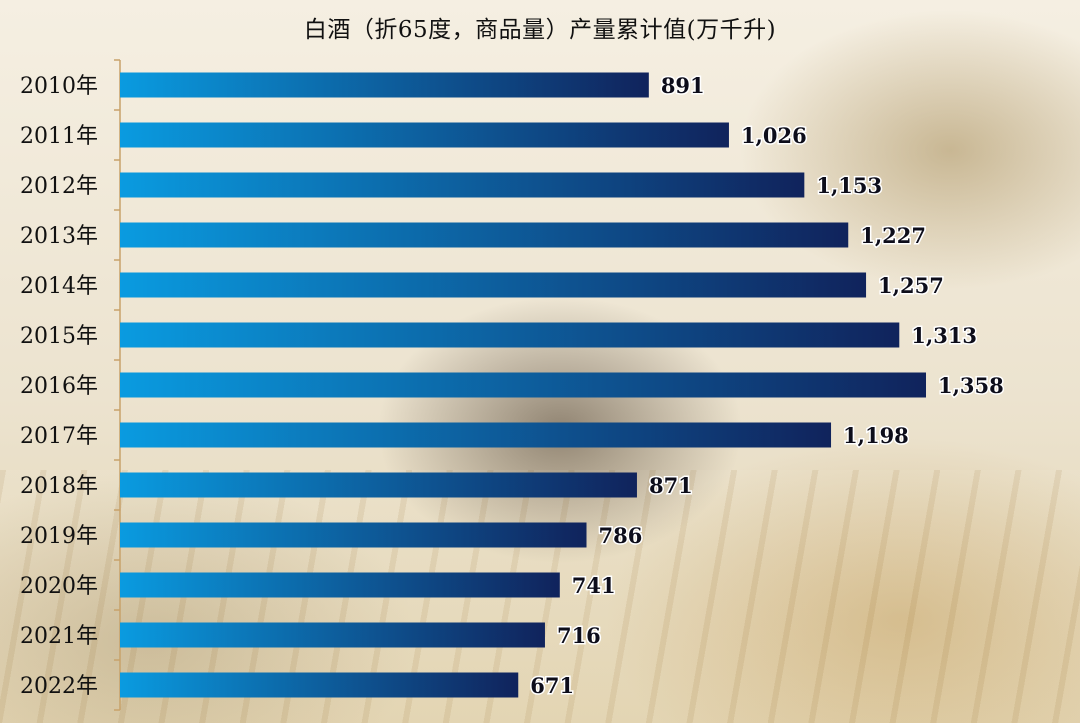 The width and height of the screenshot is (1080, 723). Describe the element at coordinates (59, 386) in the screenshot. I see `y-tick-label: 2016年` at that location.